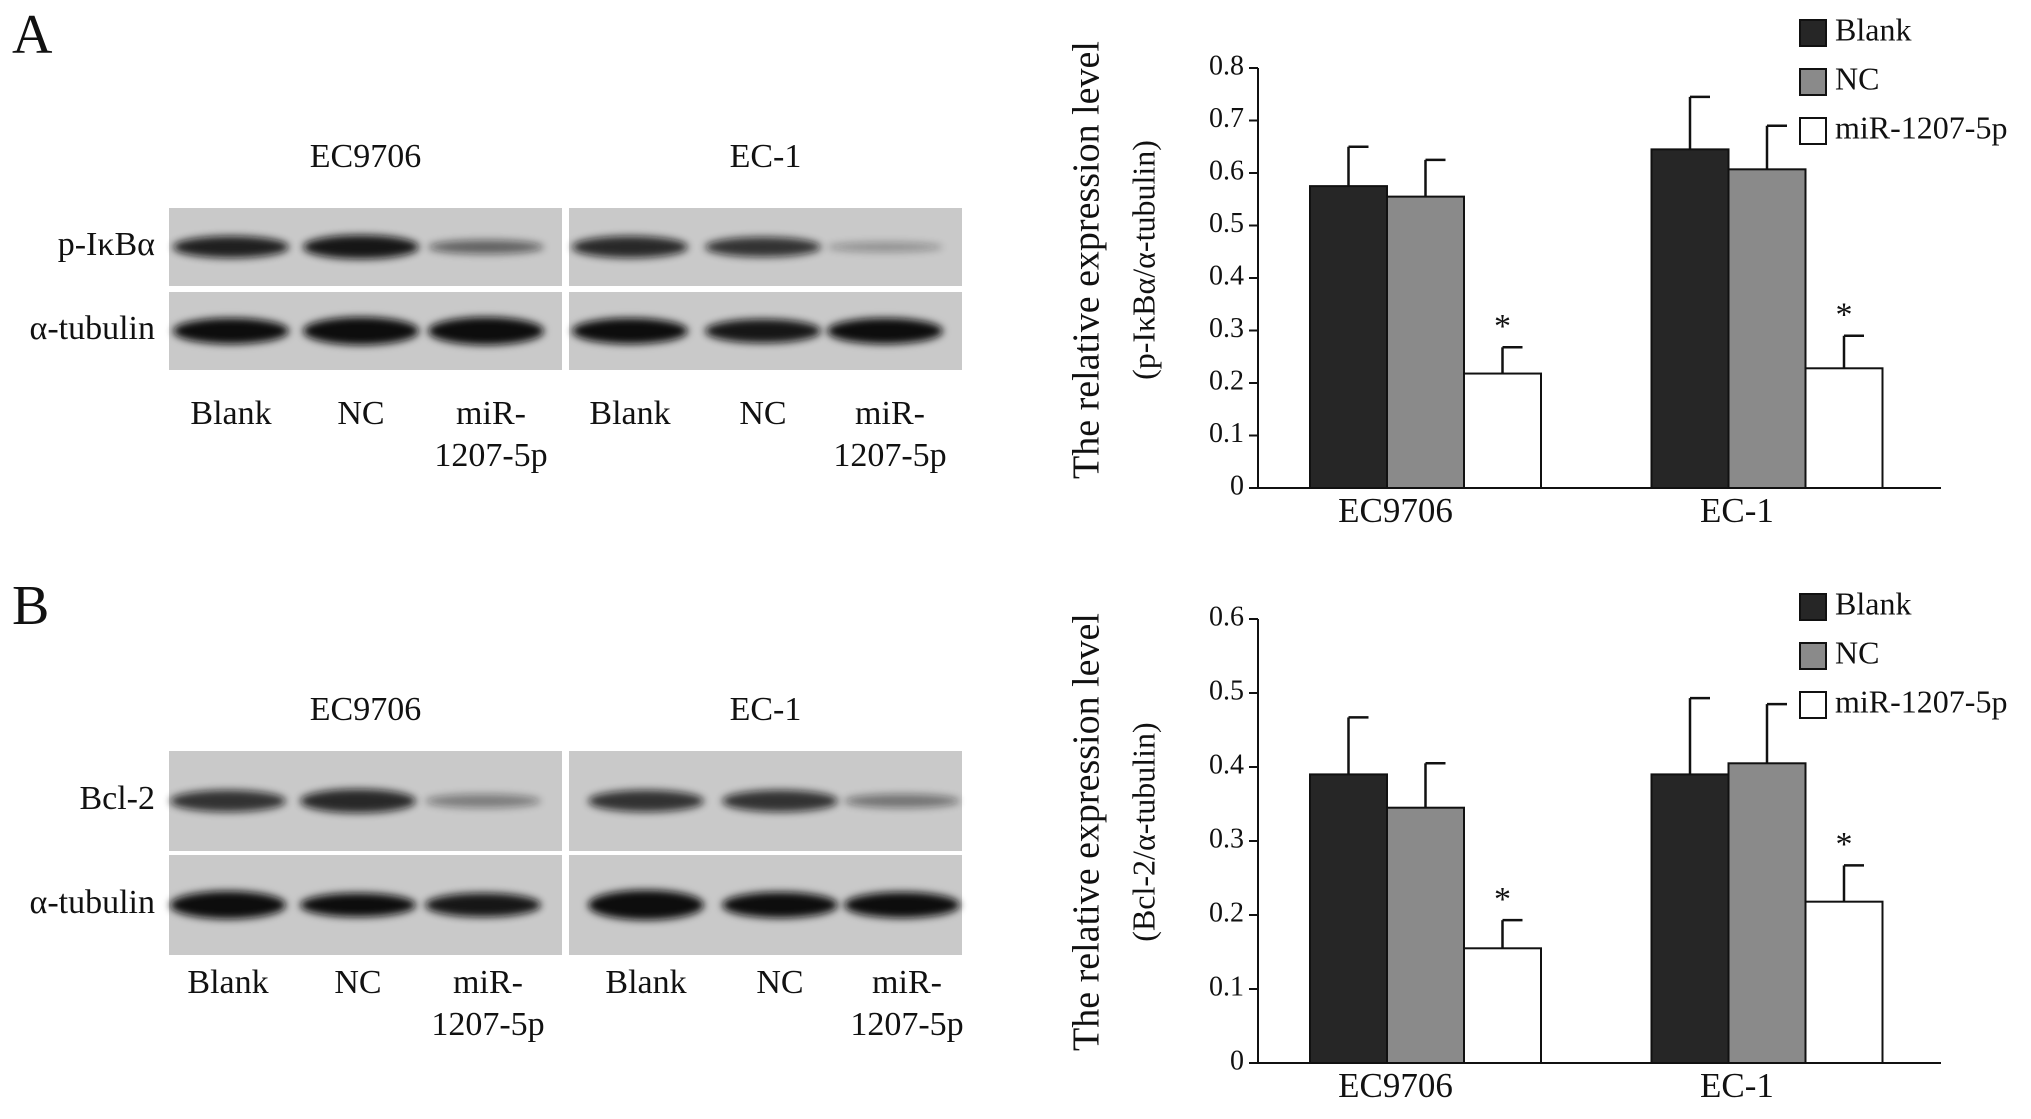 Image resolution: width=2031 pixels, height=1119 pixels. Describe the element at coordinates (1873, 603) in the screenshot. I see `legend-label: Blank` at that location.